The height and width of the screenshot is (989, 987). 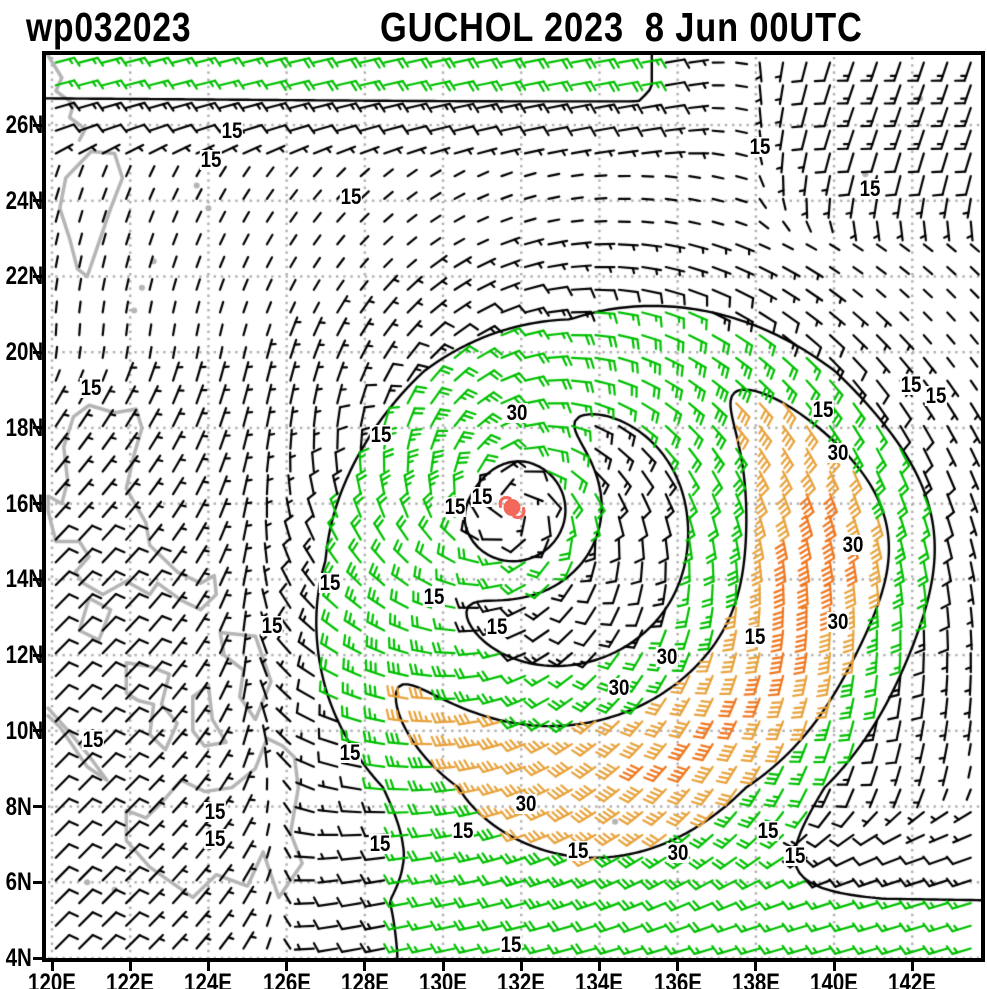 I want to click on lon-tick-128E, so click(x=365, y=966).